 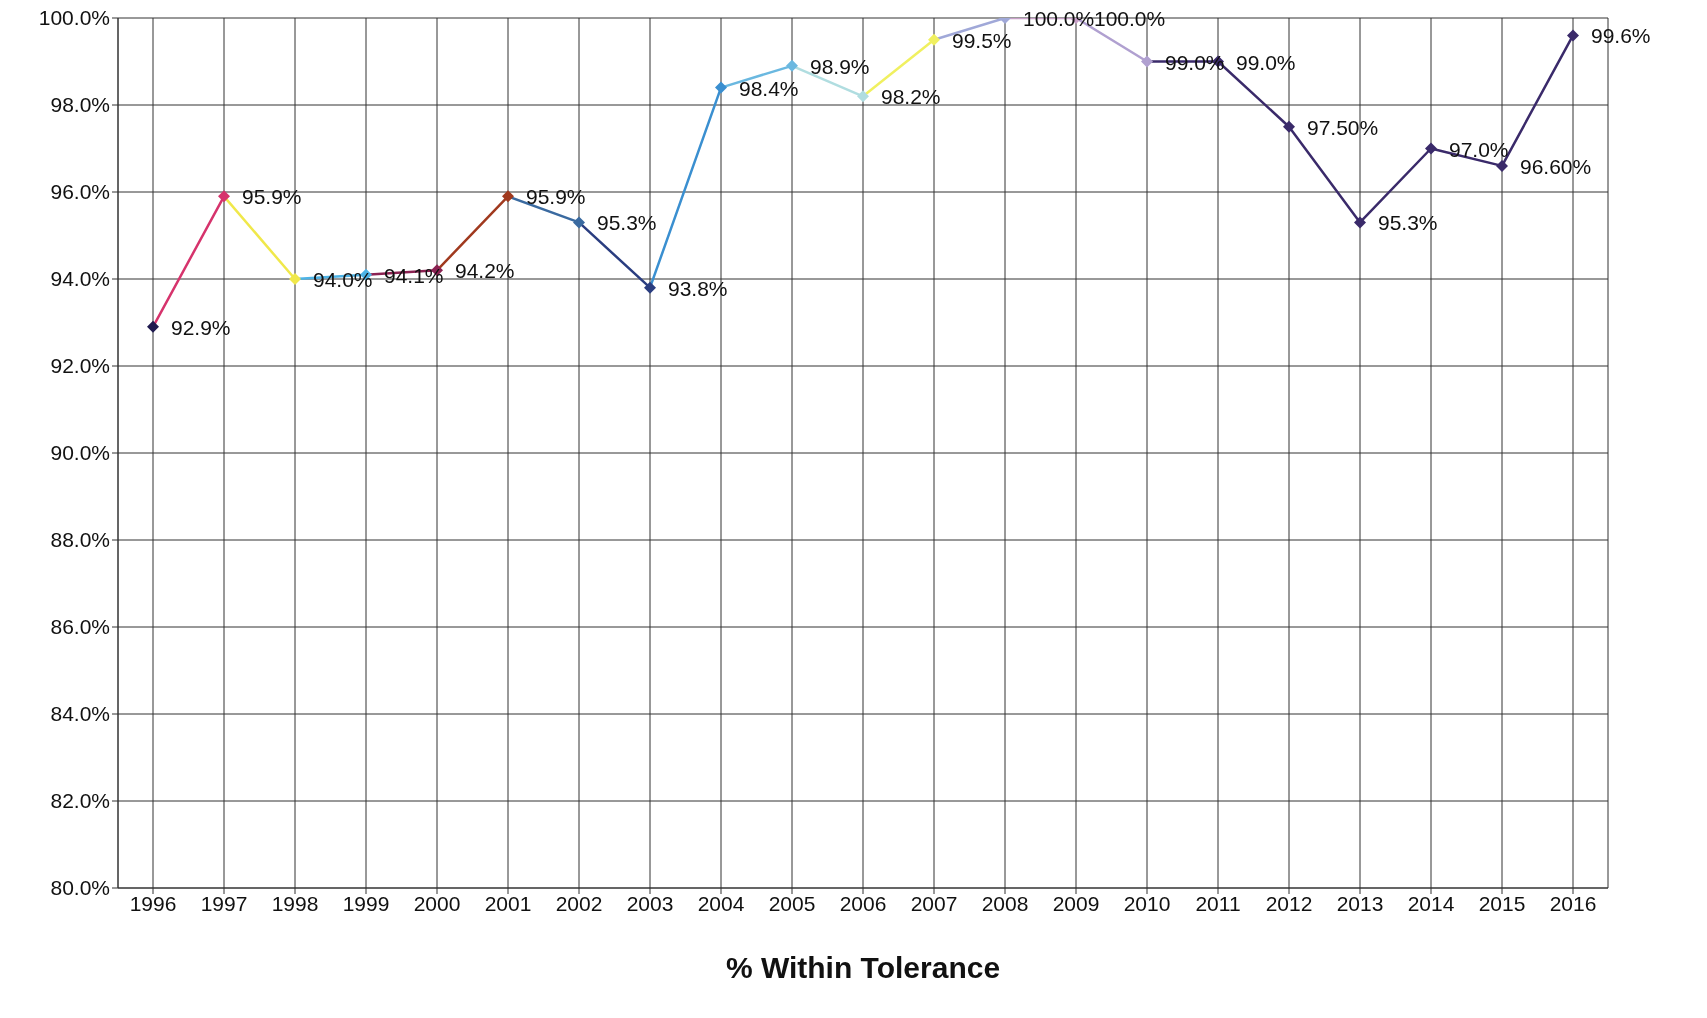 What do you see at coordinates (1289, 903) in the screenshot?
I see `x-tick-label: 2012` at bounding box center [1289, 903].